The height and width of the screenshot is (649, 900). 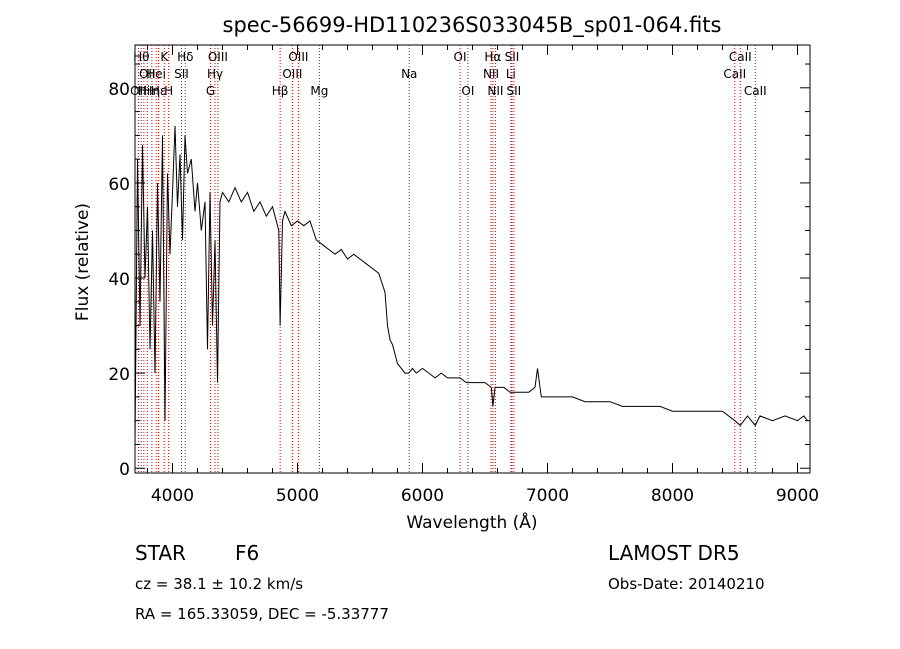 I want to click on y-tick-label: 40, so click(x=119, y=280).